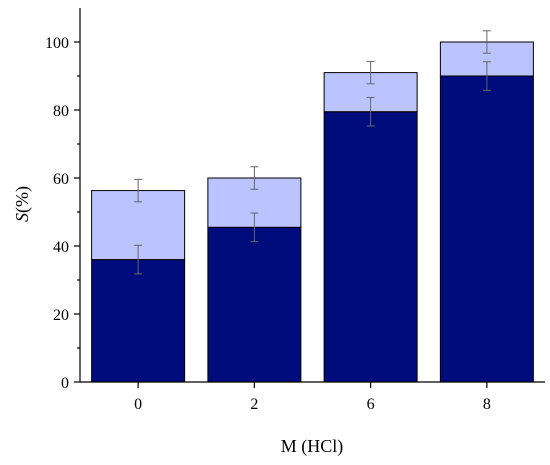  What do you see at coordinates (487, 404) in the screenshot?
I see `x-tick-label-8: 8` at bounding box center [487, 404].